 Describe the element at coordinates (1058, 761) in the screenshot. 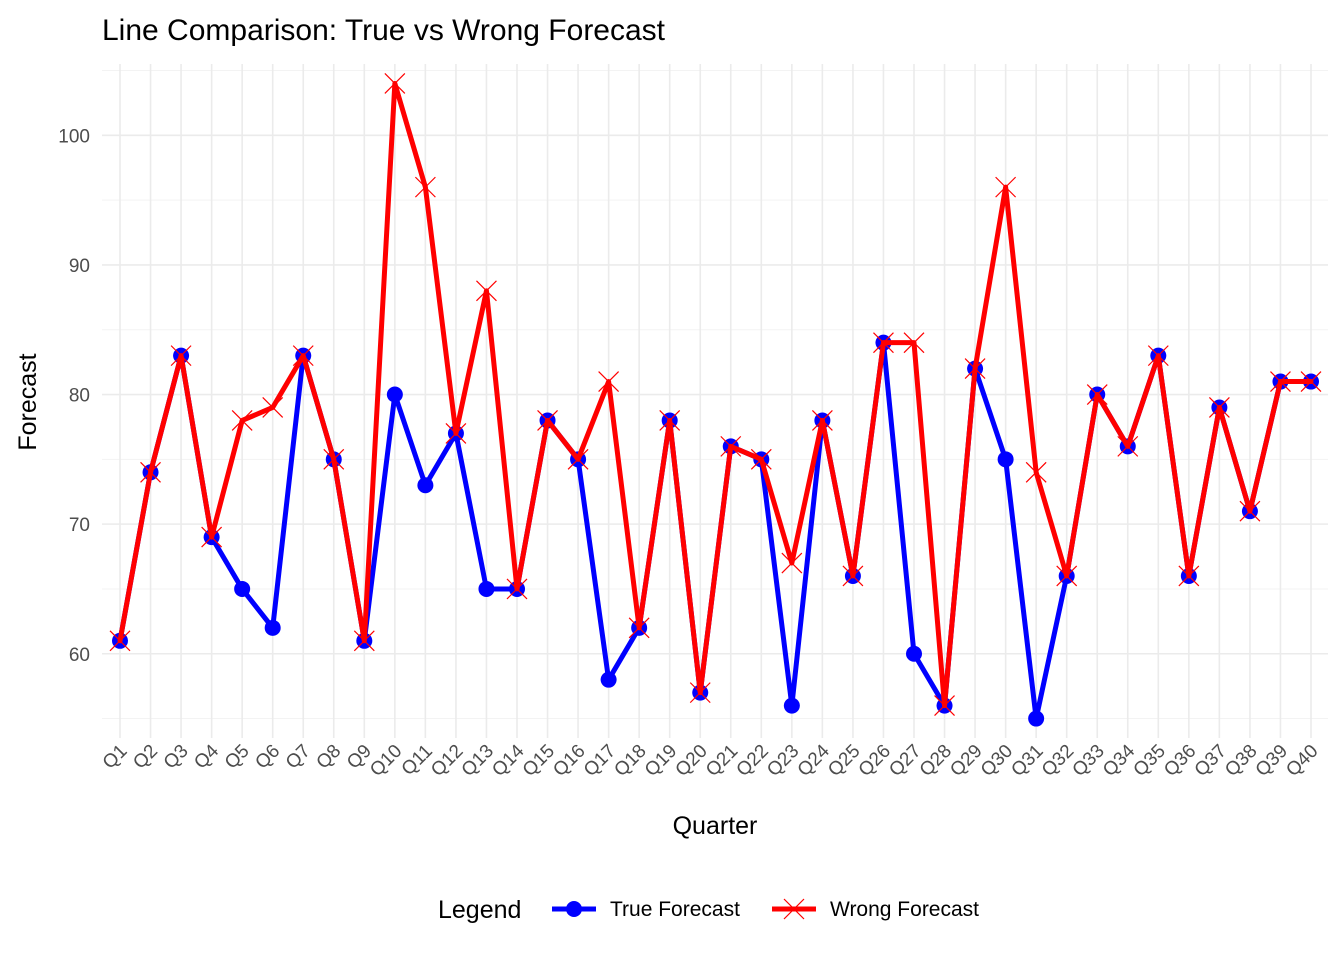

I see `x-tick-label: Q32` at that location.